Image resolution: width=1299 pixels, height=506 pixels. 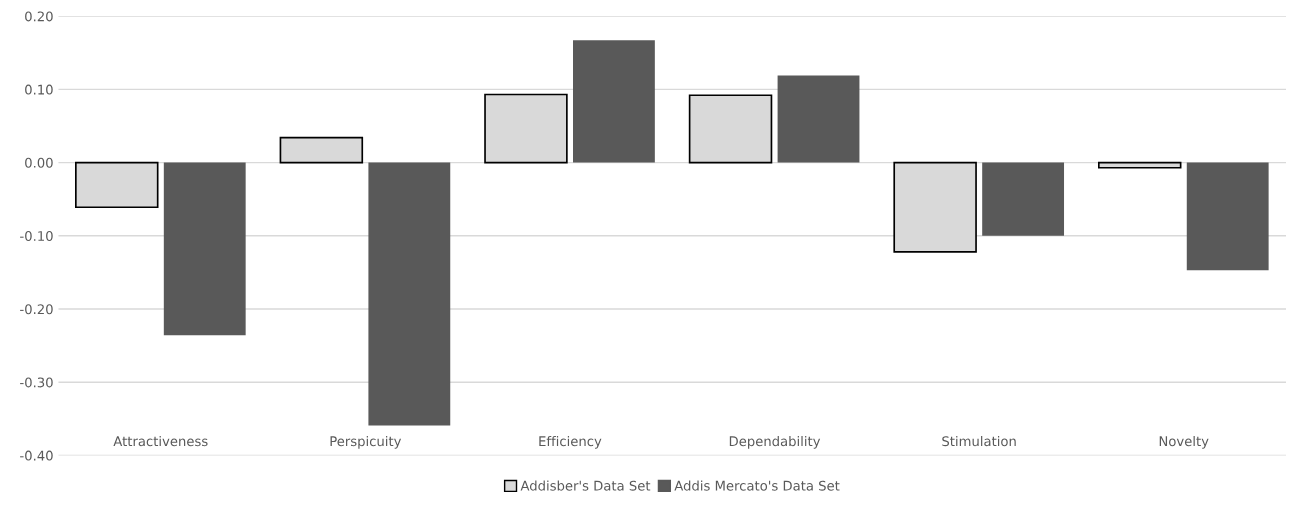 I want to click on x-tick-label: Attractiveness, so click(x=160, y=441).